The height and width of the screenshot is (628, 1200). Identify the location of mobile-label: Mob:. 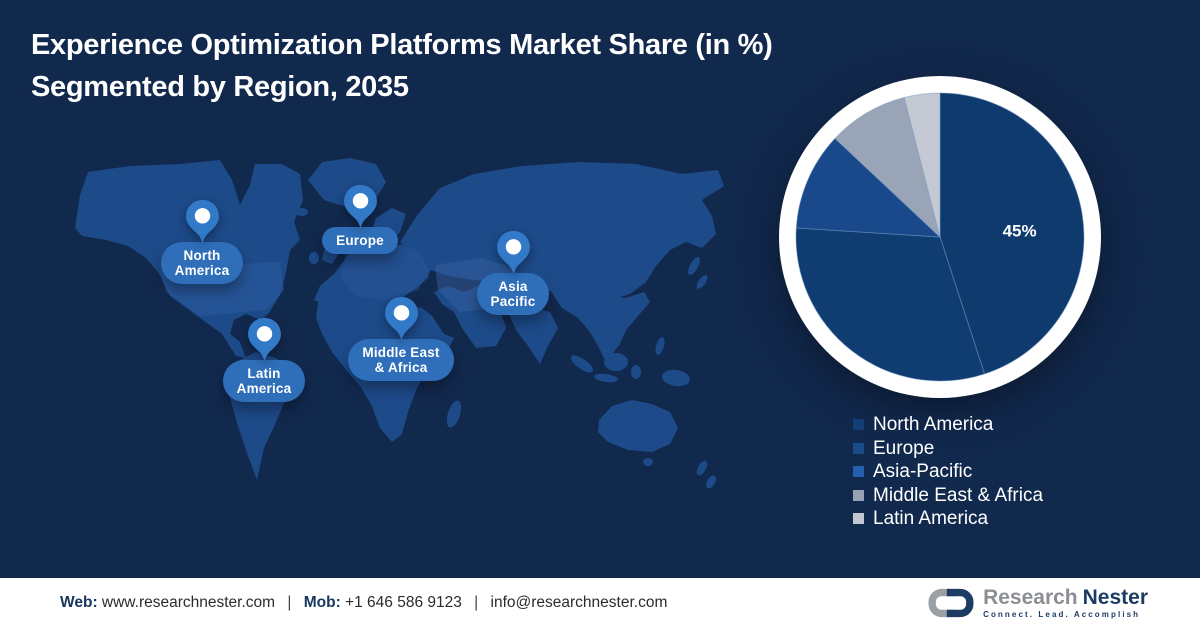
(322, 602).